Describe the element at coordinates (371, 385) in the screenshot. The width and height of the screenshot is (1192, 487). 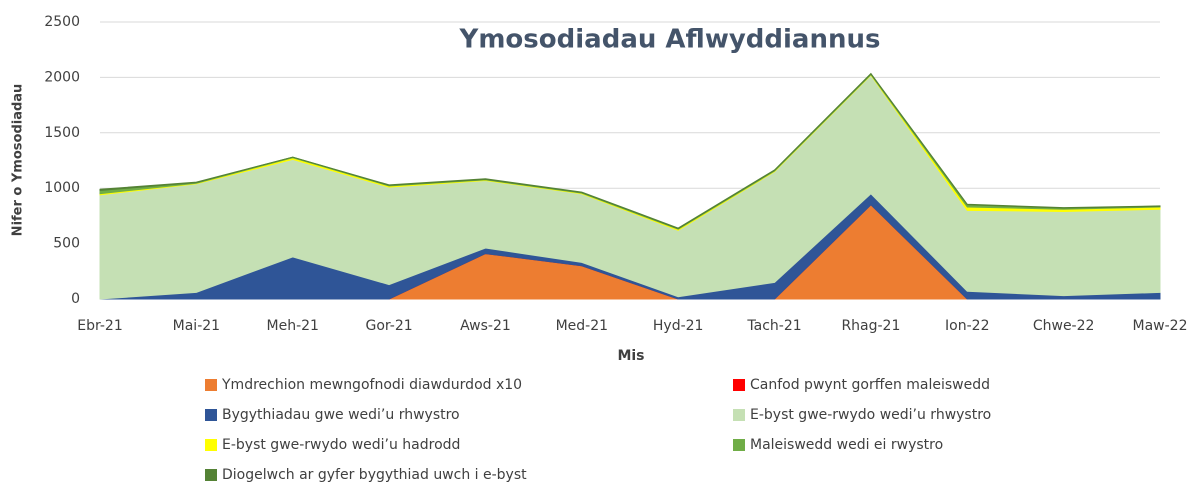
I see `legend-label: Ymdrechion mewngofnodi diawdurdod x10` at that location.